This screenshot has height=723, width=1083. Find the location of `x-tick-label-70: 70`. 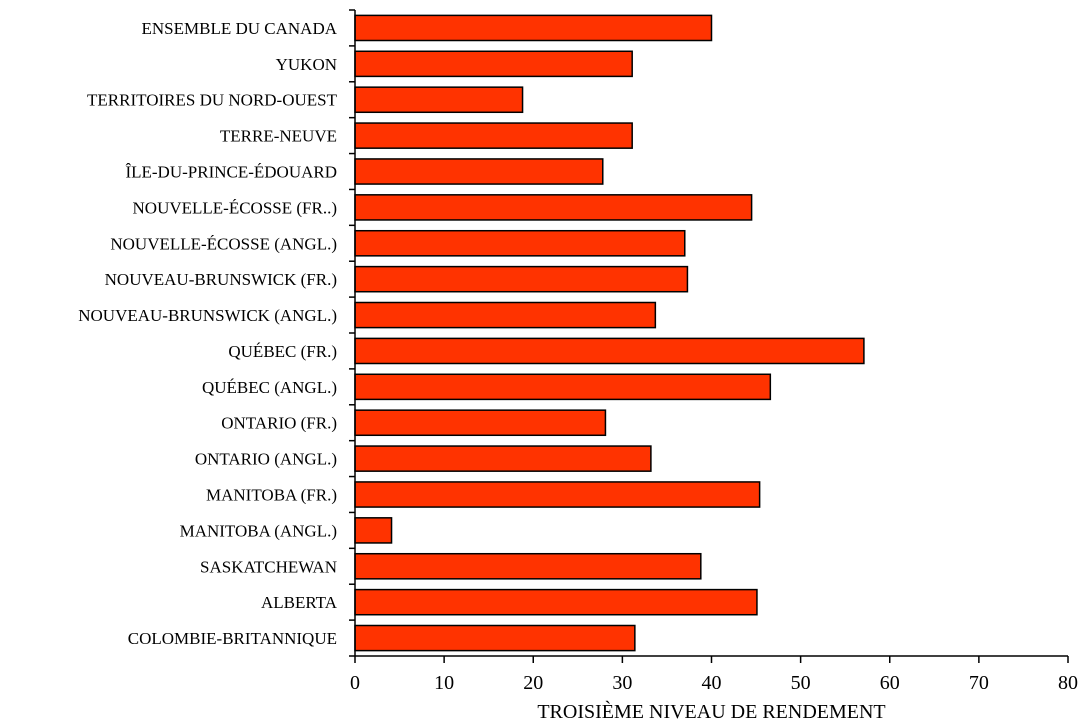

x-tick-label-70: 70 is located at coordinates (979, 683).